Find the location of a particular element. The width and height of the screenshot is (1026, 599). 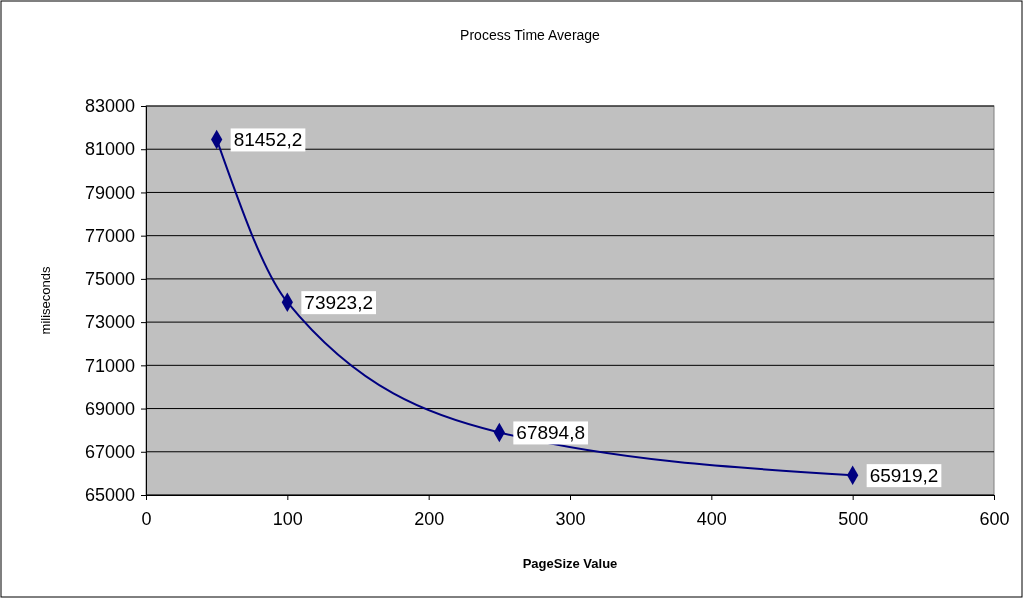

y-tick-label: 81000 is located at coordinates (109, 149).